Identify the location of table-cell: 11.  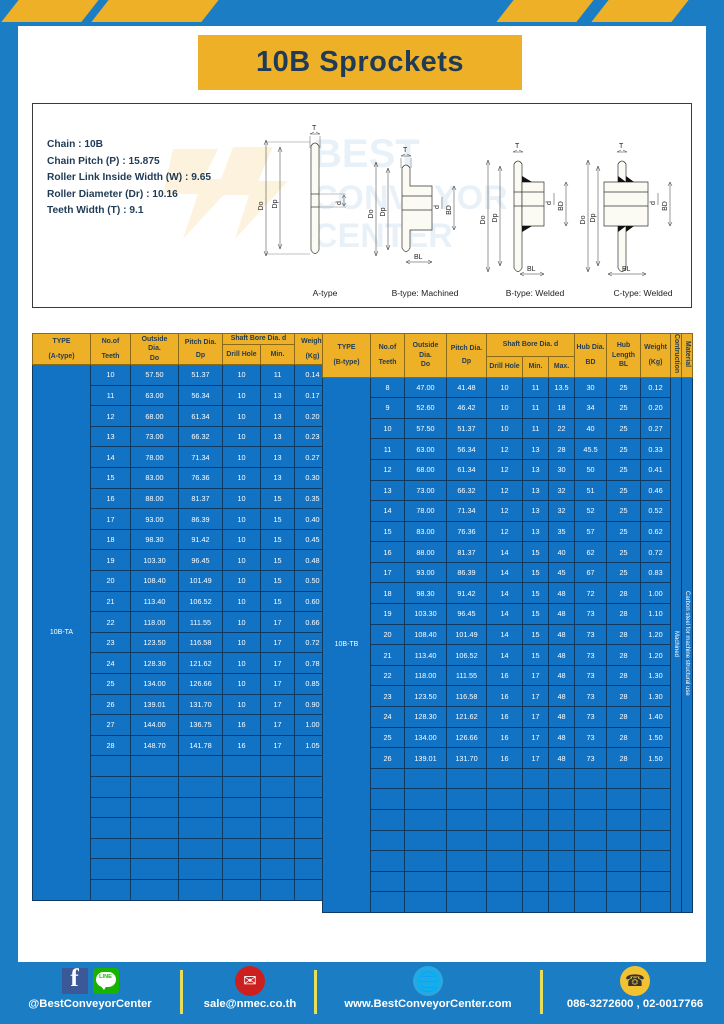
(535, 408).